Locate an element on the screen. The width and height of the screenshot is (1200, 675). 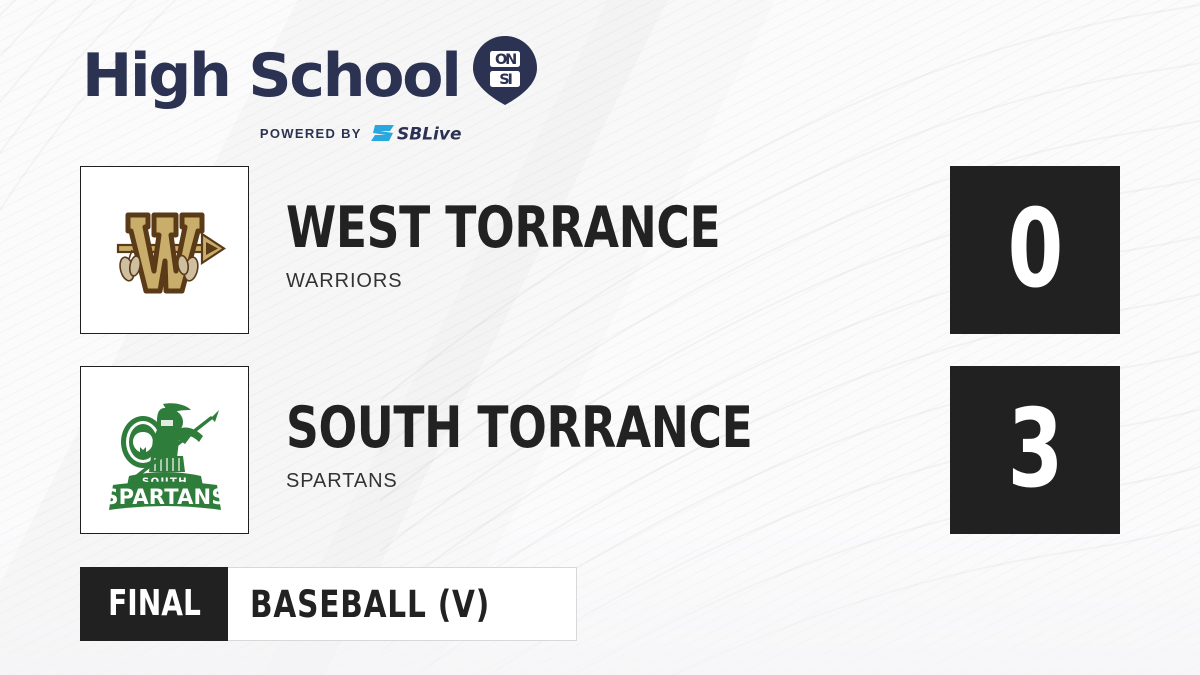
sblive-logo: SBLive is located at coordinates (419, 133).